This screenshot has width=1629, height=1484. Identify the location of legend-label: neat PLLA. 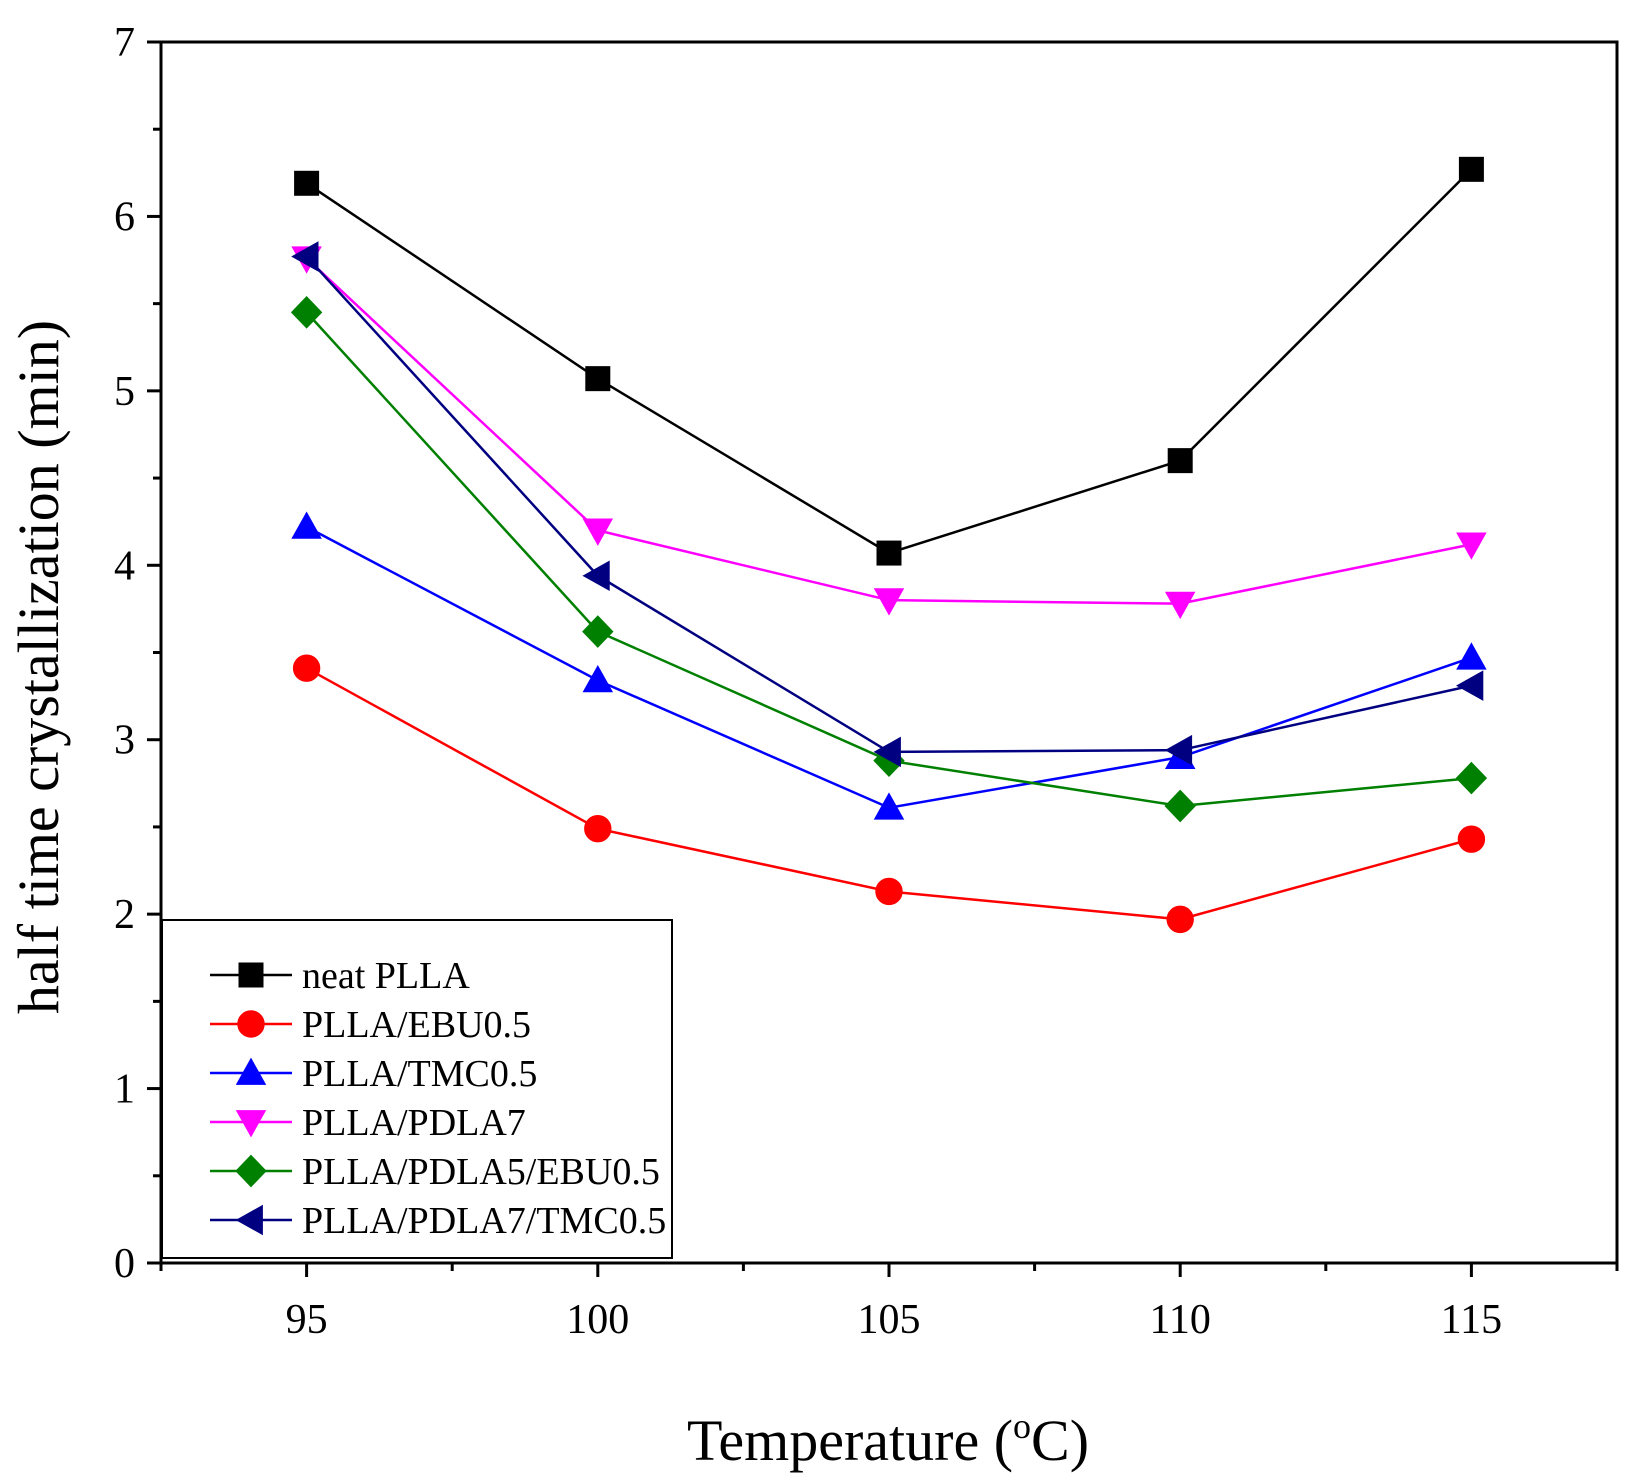
(386, 976).